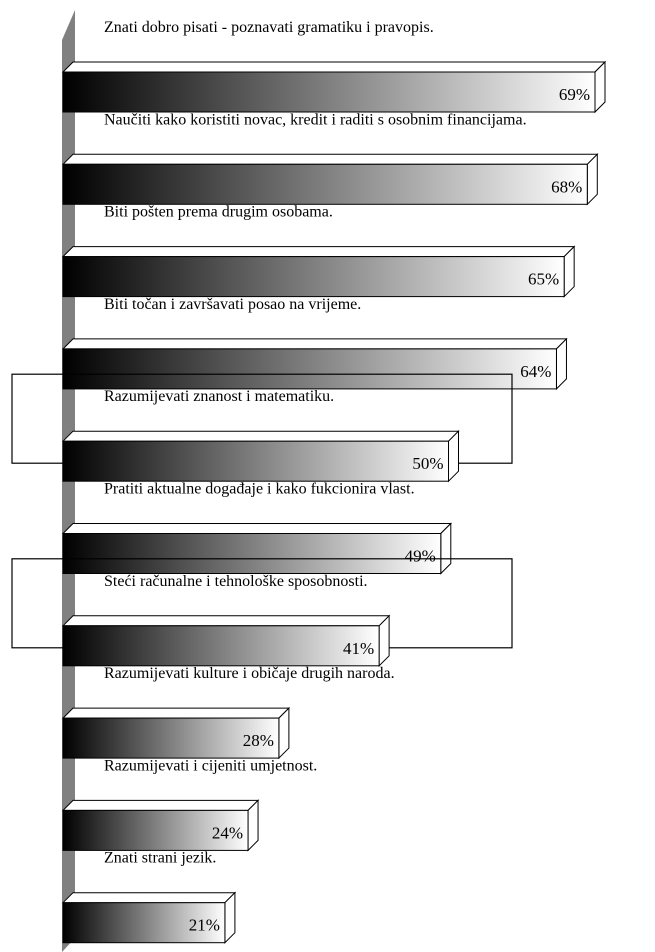  What do you see at coordinates (543, 279) in the screenshot?
I see `data-label: 65%` at bounding box center [543, 279].